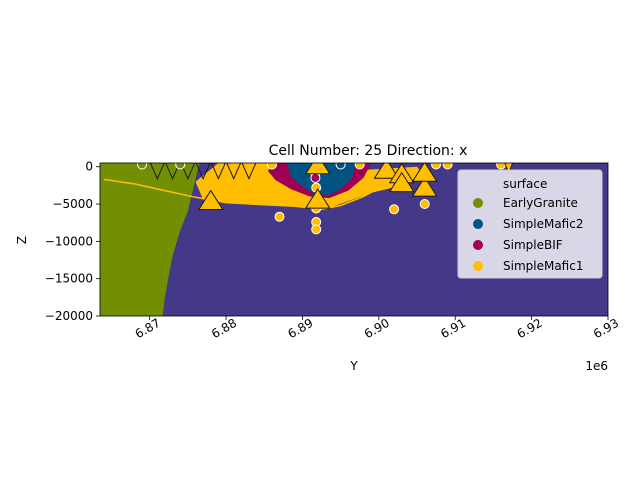 The image size is (640, 480). I want to click on legend-label: EarlyGranite, so click(540, 203).